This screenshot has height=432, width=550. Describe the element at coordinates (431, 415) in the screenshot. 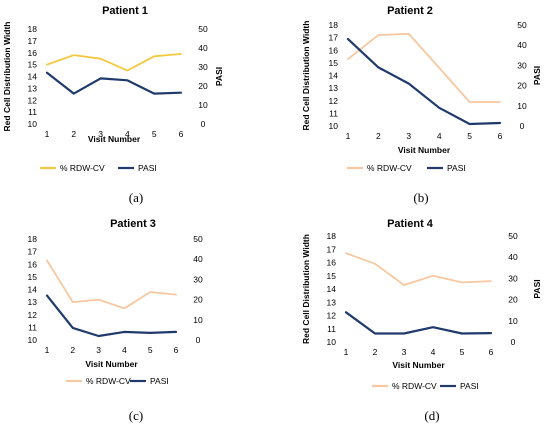

I see `panel-caption: (d)` at that location.